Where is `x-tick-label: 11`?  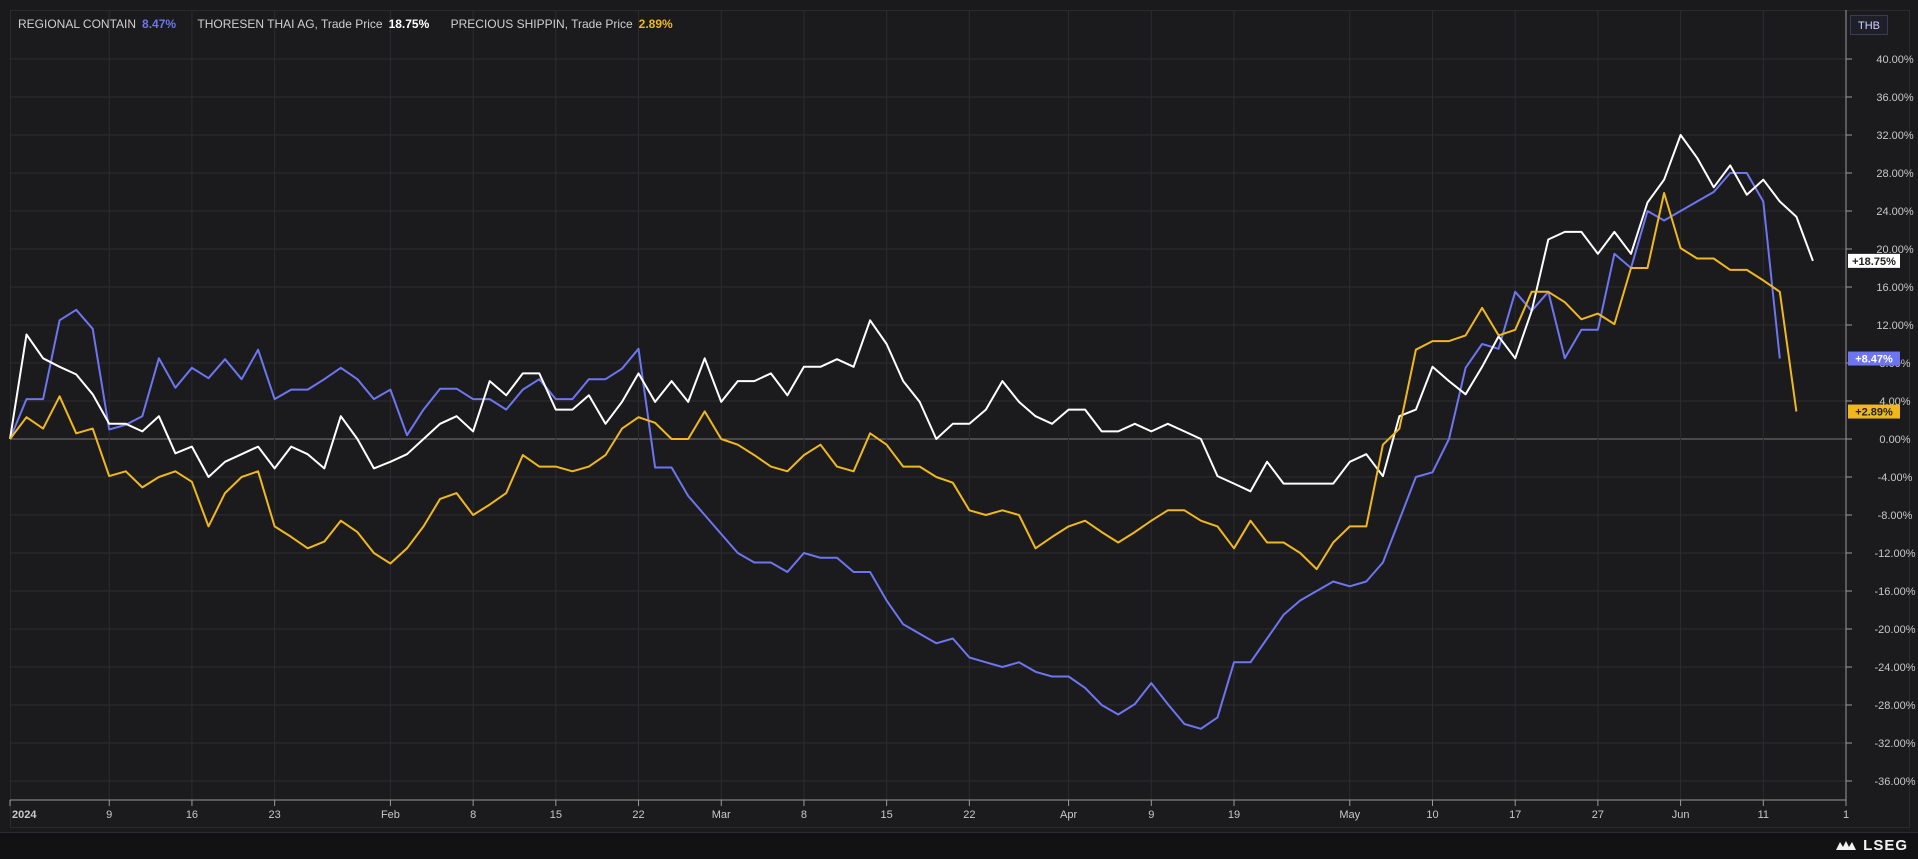 x-tick-label: 11 is located at coordinates (1763, 815).